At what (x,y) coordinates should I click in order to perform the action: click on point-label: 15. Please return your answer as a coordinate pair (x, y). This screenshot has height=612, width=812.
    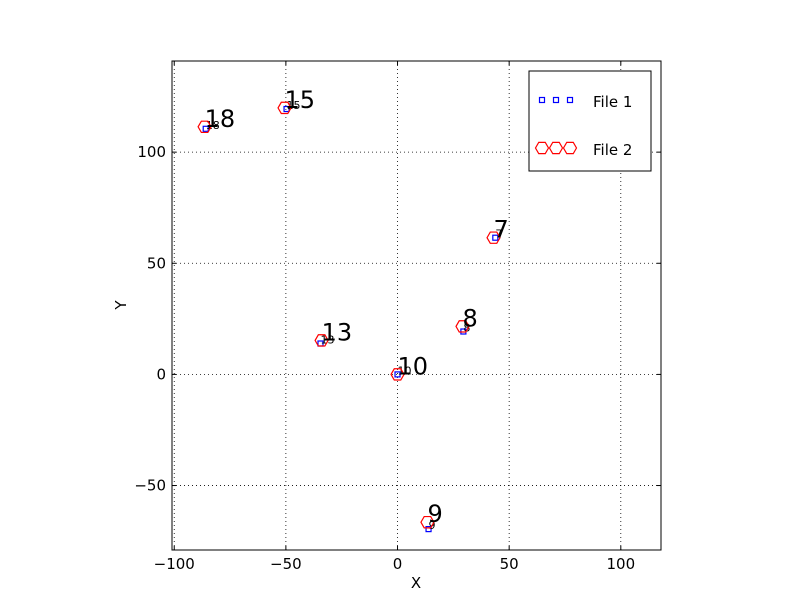
    Looking at the image, I should click on (300, 100).